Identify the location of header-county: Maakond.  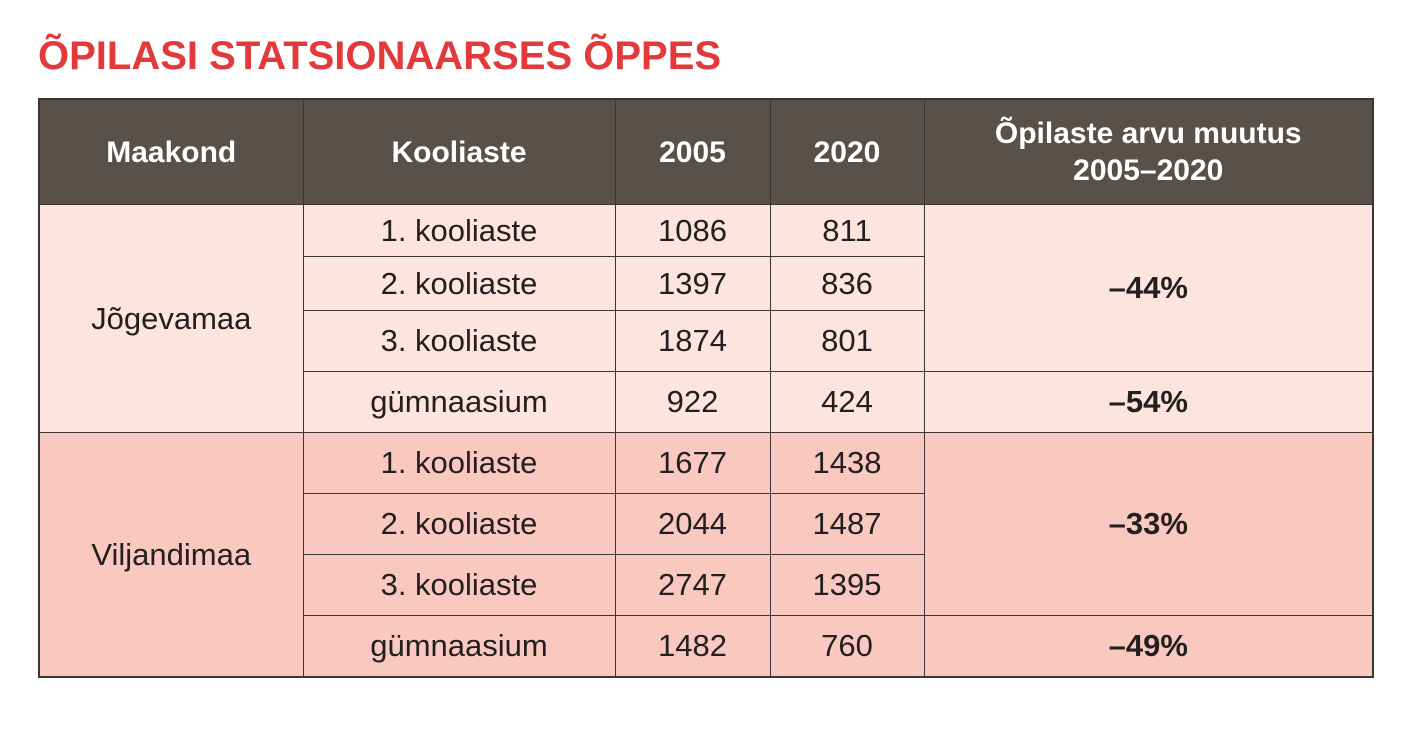
(171, 151).